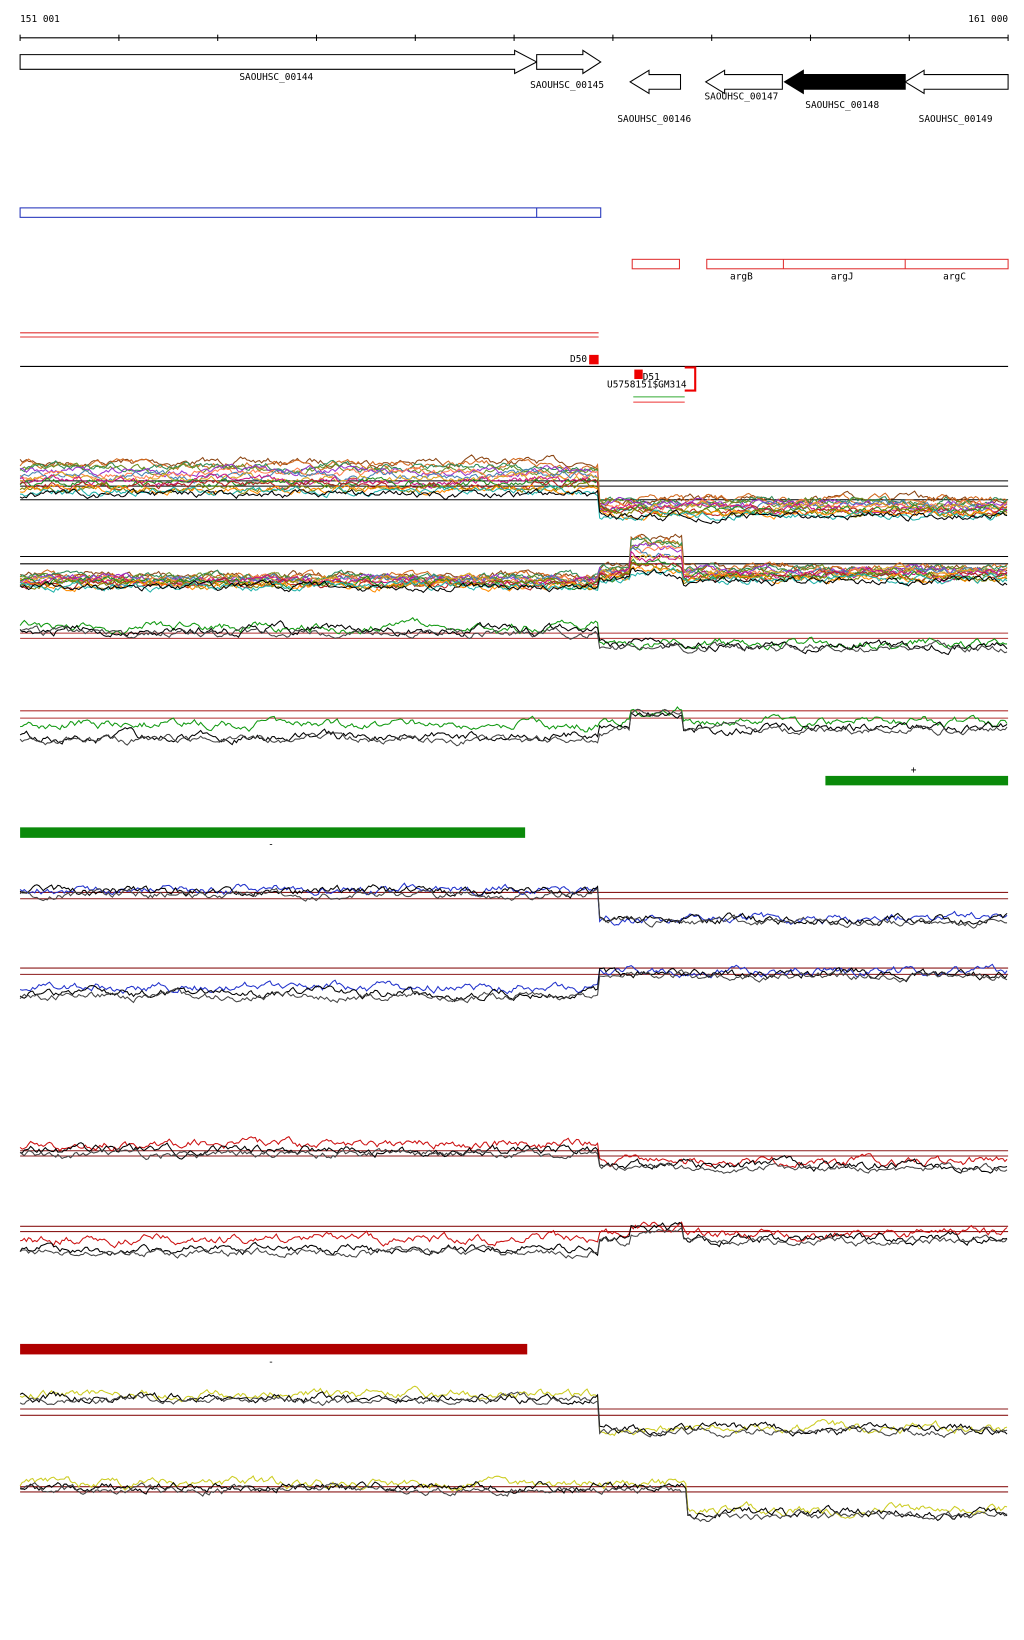 Image resolution: width=1024 pixels, height=1640 pixels. What do you see at coordinates (954, 276) in the screenshot?
I see `operon-gene-label: argC` at bounding box center [954, 276].